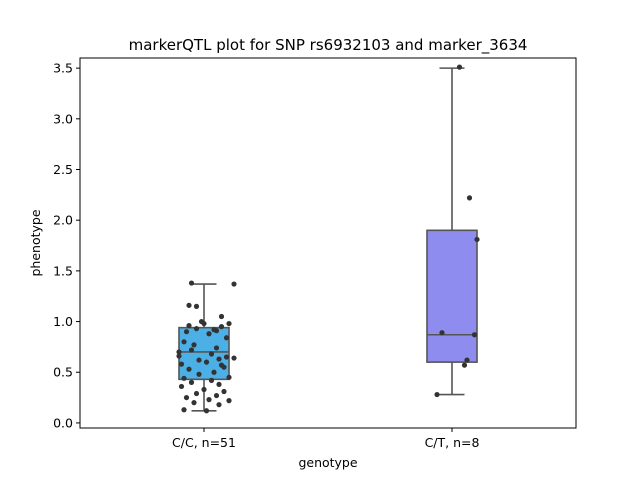 The image size is (640, 480). I want to click on x-axis-label: genotype, so click(327, 462).